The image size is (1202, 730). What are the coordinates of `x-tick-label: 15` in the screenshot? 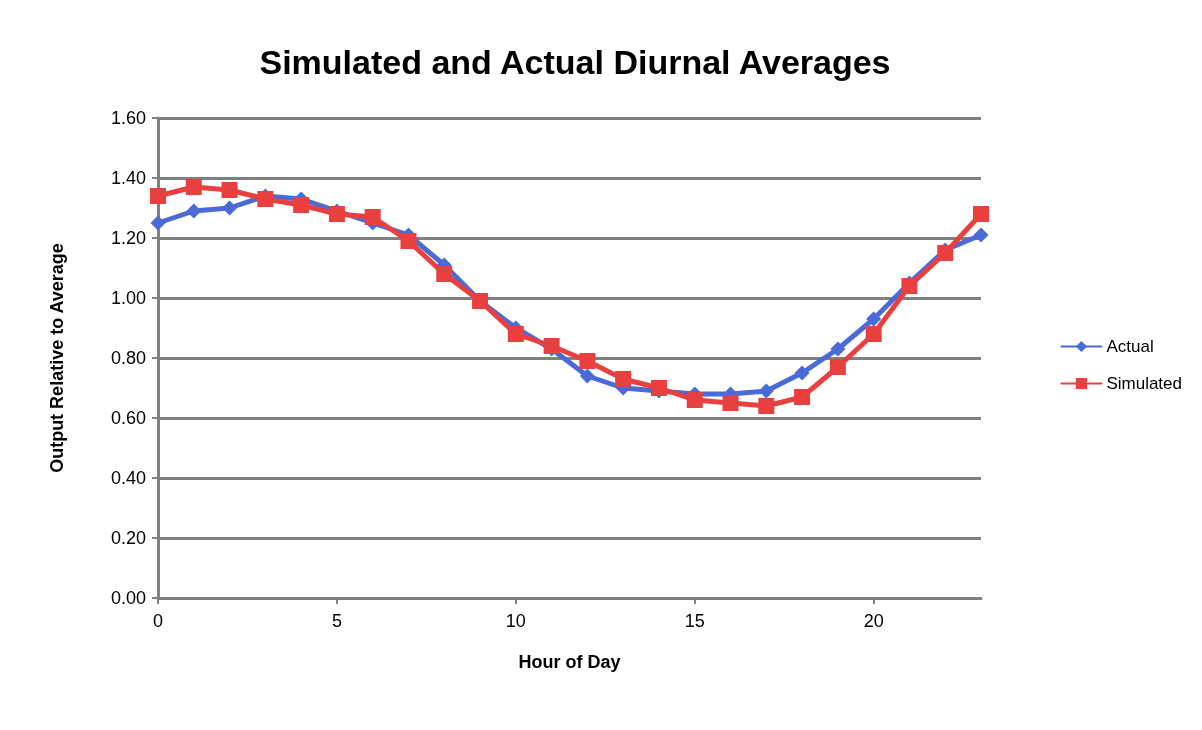 It's located at (694, 621).